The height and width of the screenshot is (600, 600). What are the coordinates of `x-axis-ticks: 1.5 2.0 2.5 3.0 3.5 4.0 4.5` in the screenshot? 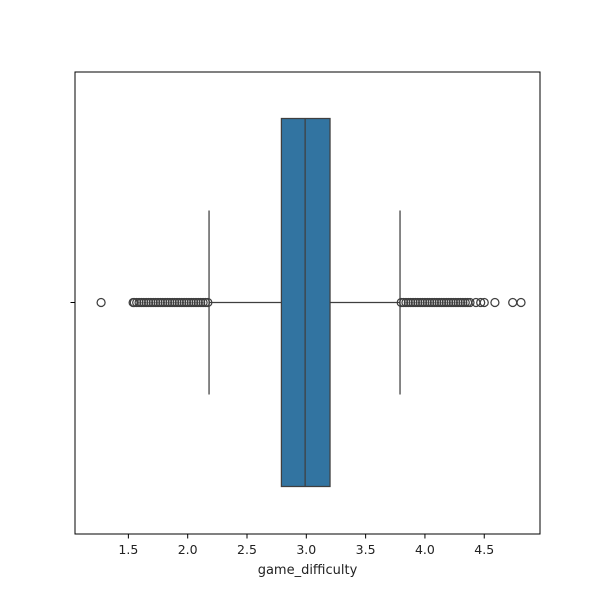 It's located at (306, 545).